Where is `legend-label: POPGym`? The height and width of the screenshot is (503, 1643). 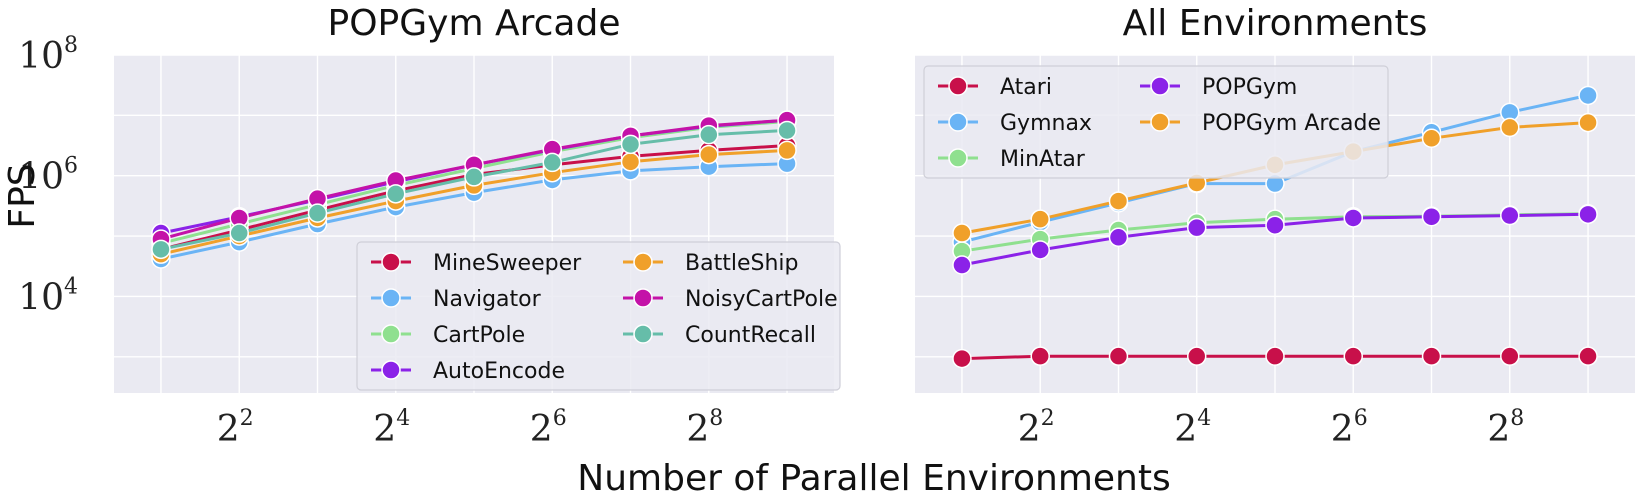 legend-label: POPGym is located at coordinates (1249, 87).